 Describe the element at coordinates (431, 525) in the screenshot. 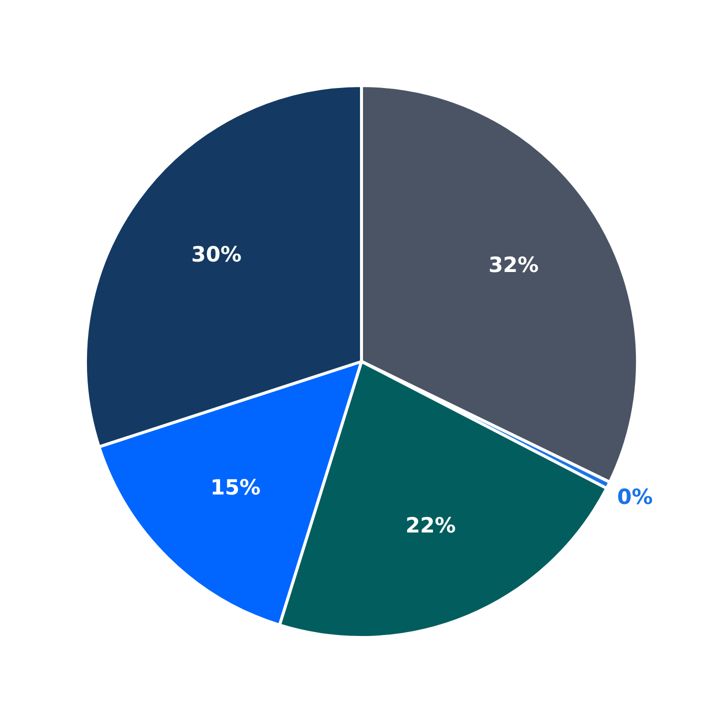

I see `data-label: 22%` at that location.